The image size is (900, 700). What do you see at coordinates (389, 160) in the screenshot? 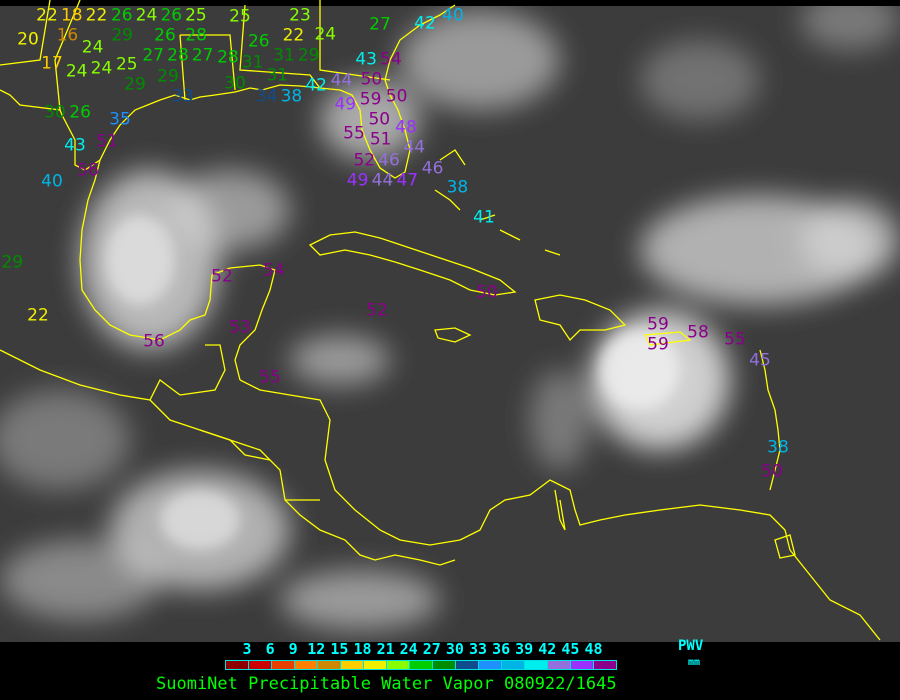
I see `station-pwv-value: 46` at bounding box center [389, 160].